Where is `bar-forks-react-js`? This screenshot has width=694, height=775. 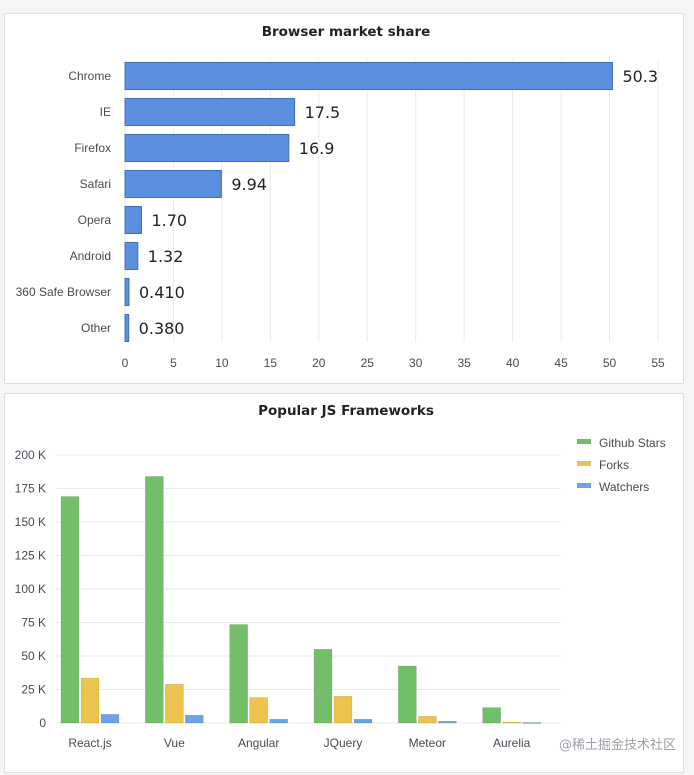
bar-forks-react-js is located at coordinates (90, 700).